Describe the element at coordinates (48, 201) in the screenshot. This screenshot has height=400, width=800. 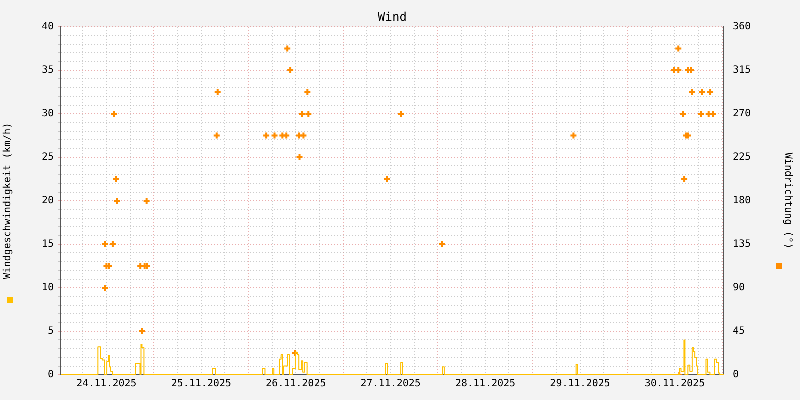
I see `y-tick-label: 20` at that location.